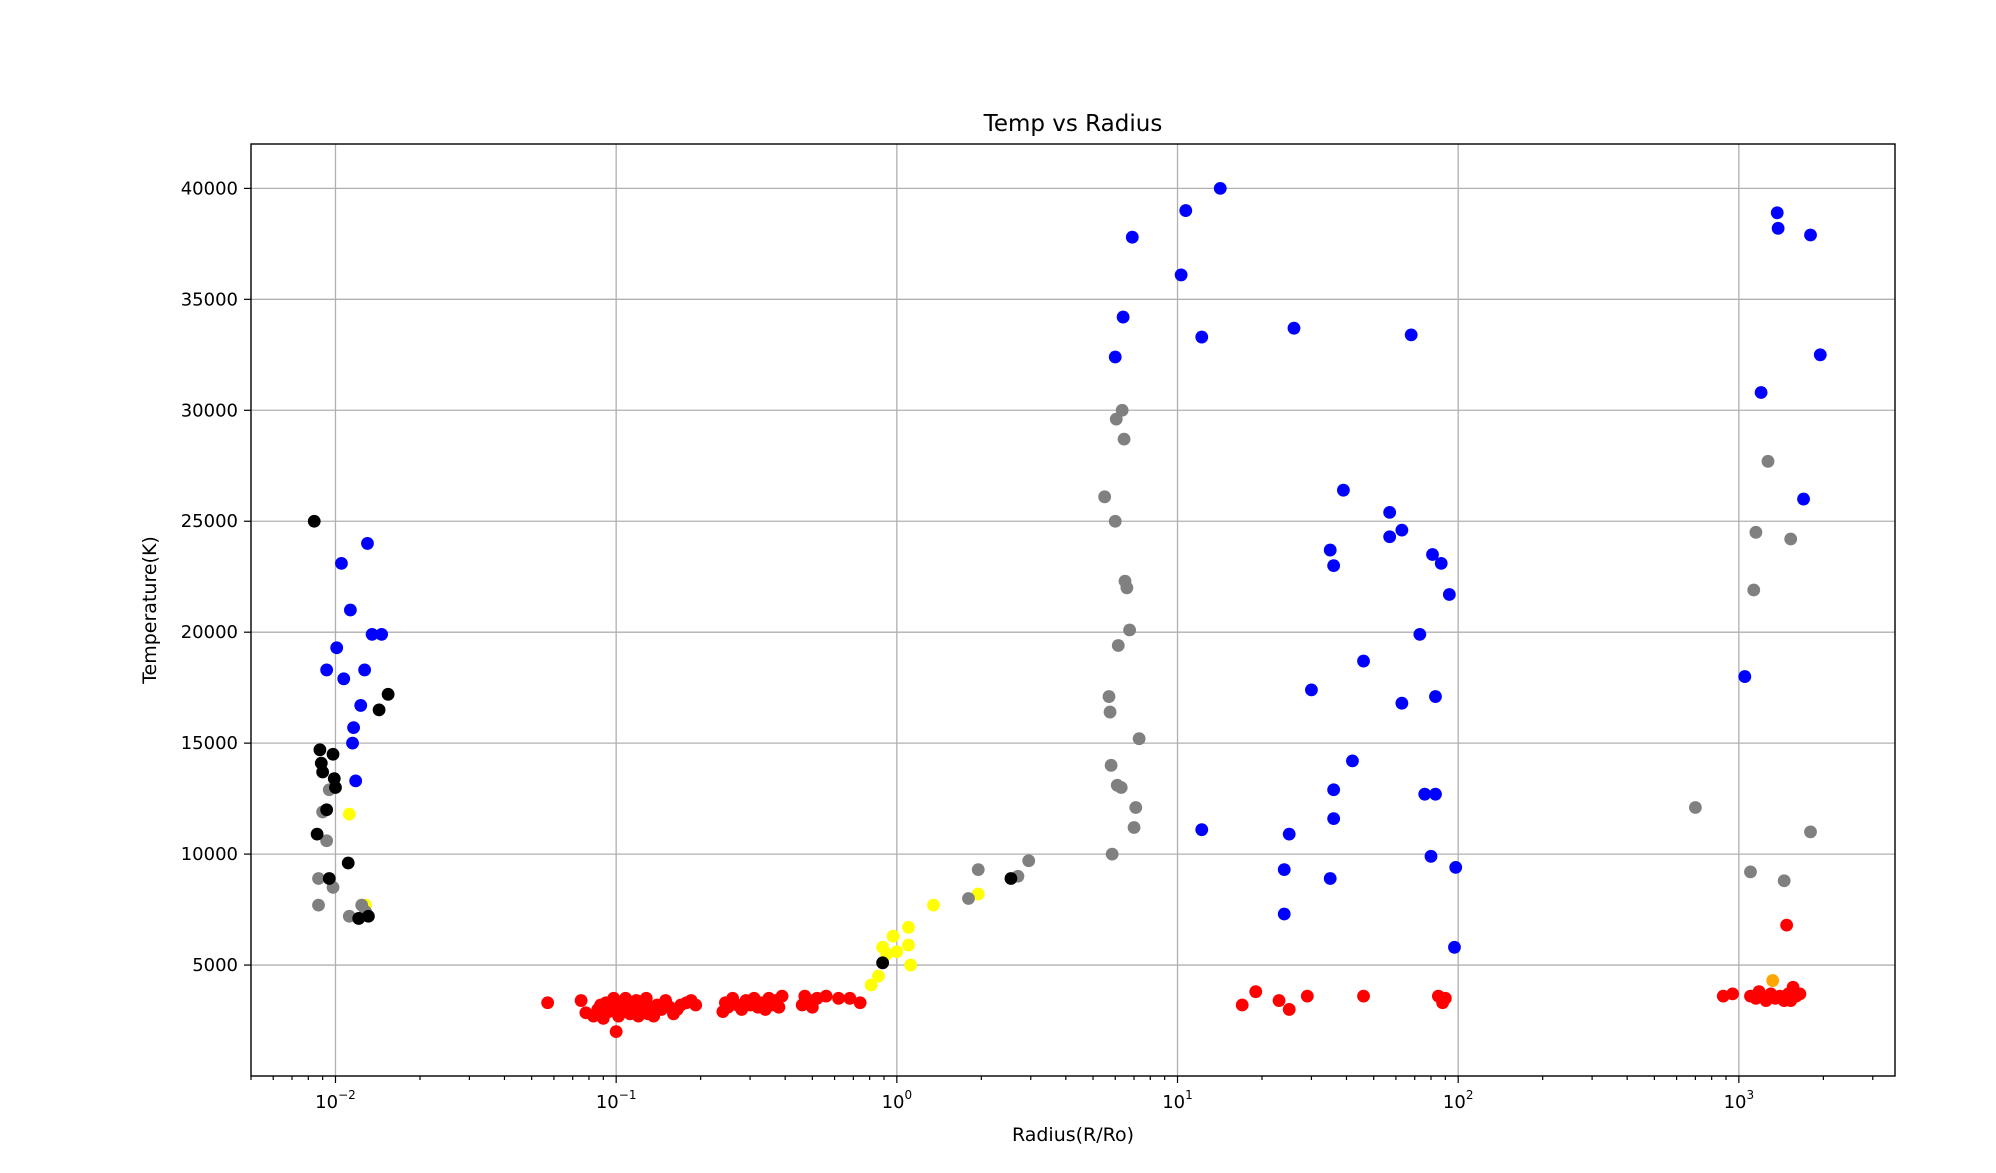  Describe the element at coordinates (209, 854) in the screenshot. I see `y-tick-label: 10000` at that location.